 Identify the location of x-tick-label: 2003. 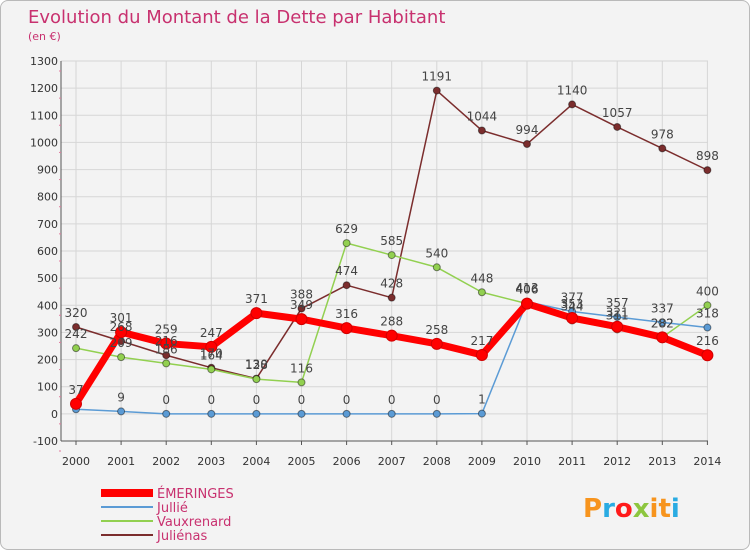
(211, 461).